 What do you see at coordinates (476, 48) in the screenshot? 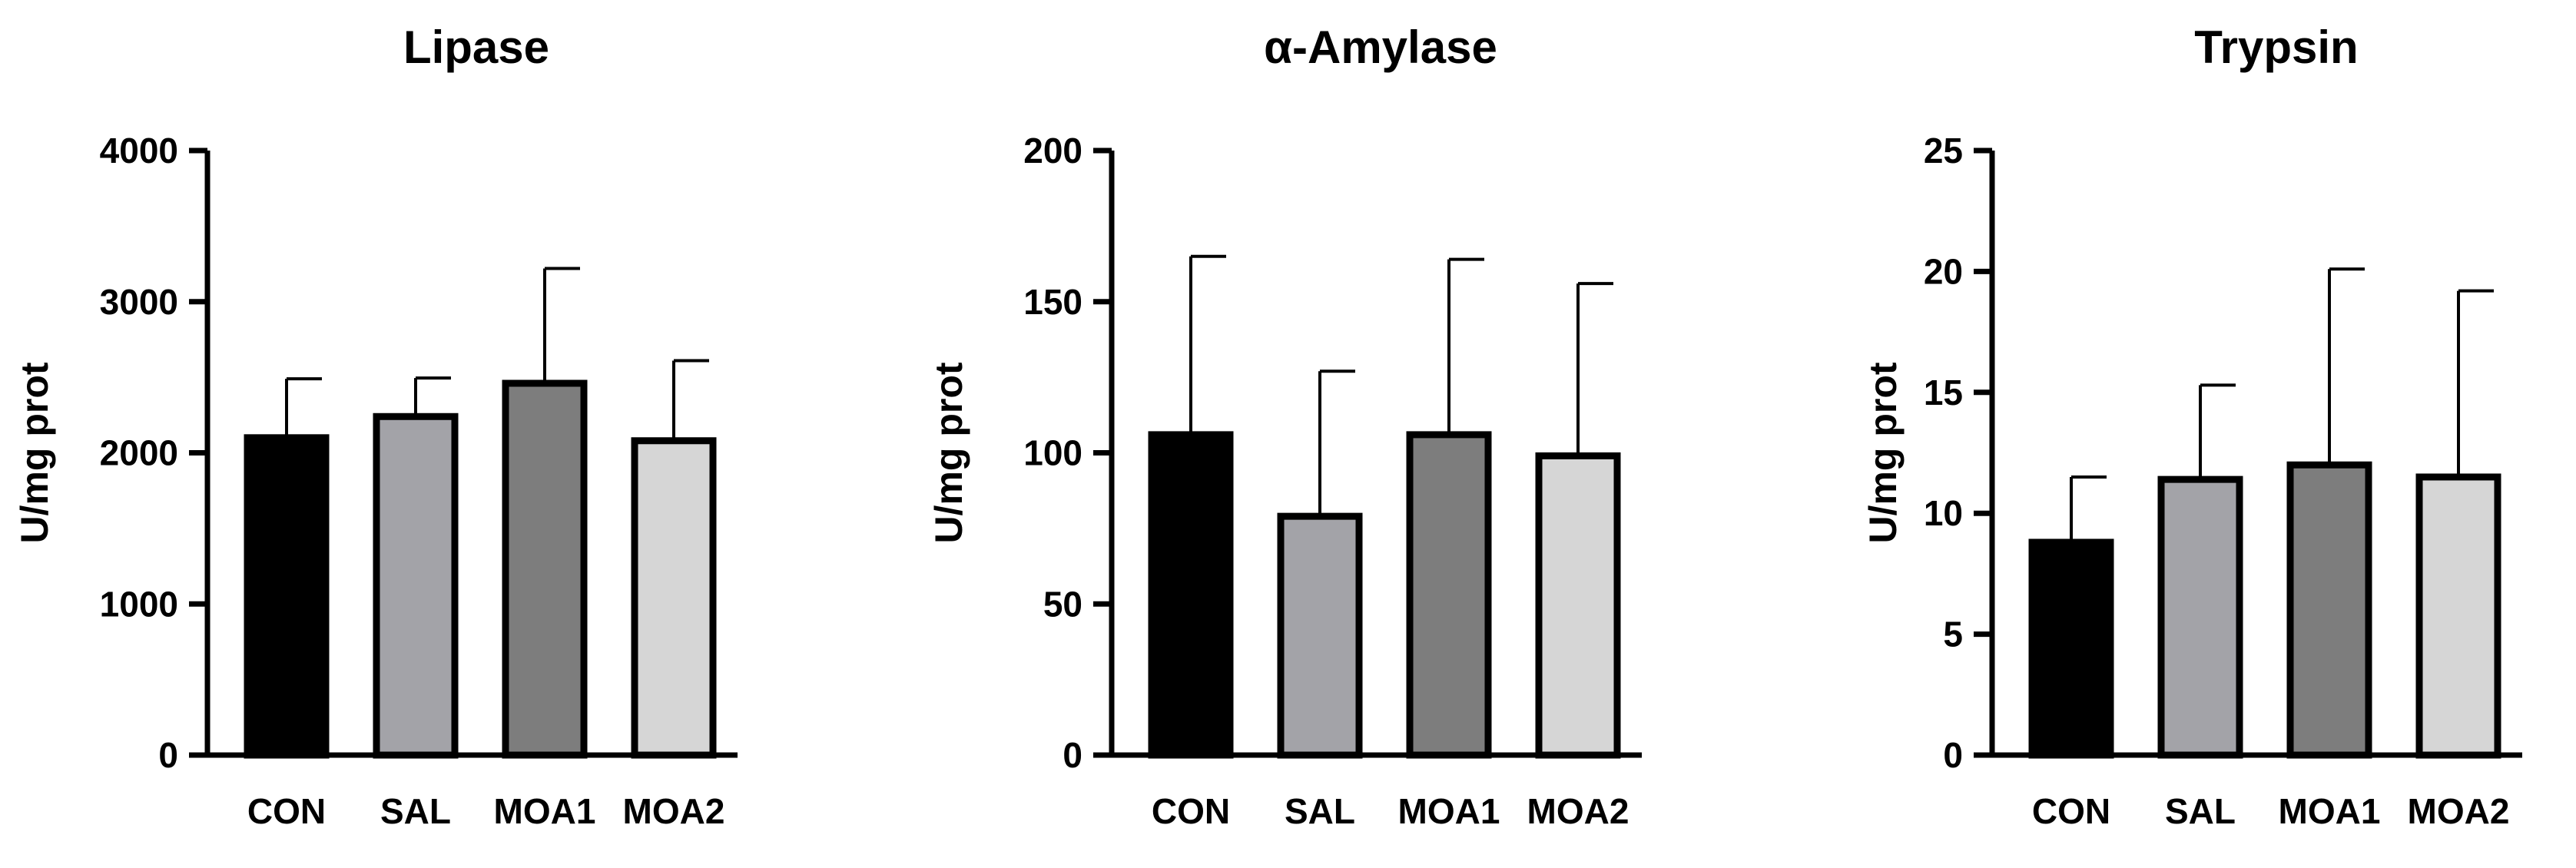
I see `chart-title: Lipase` at bounding box center [476, 48].